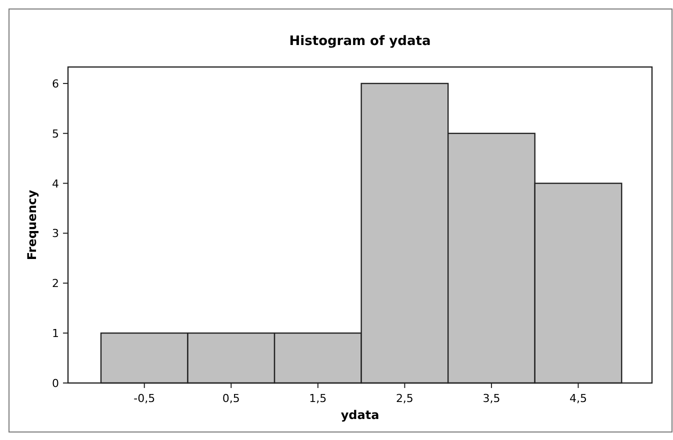 The width and height of the screenshot is (673, 440). I want to click on x-tick-label: -0,5, so click(145, 398).